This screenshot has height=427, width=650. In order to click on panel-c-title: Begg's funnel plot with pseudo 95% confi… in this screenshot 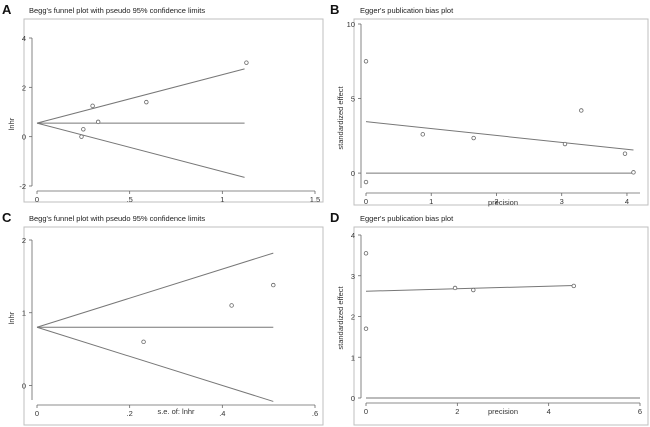, I will do `click(117, 218)`.